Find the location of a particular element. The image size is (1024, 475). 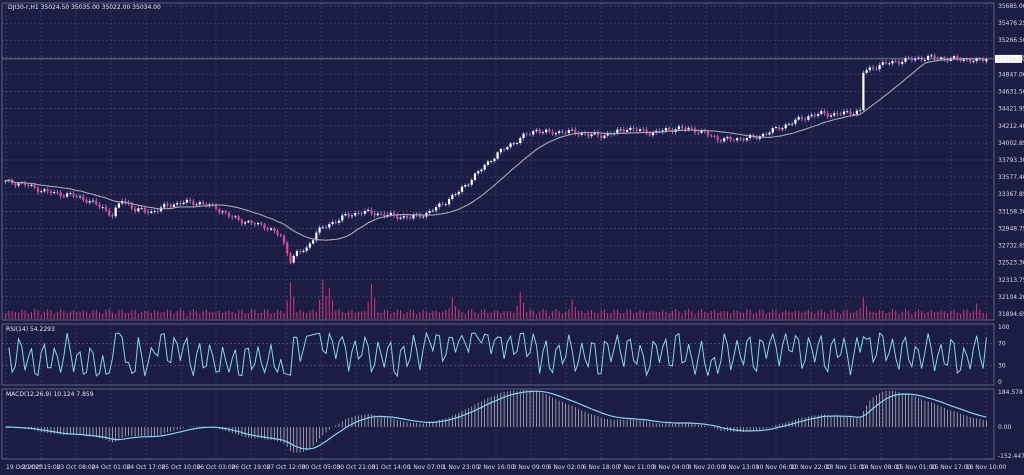

time-tick-label: 10 Nov 22:00 is located at coordinates (811, 467).